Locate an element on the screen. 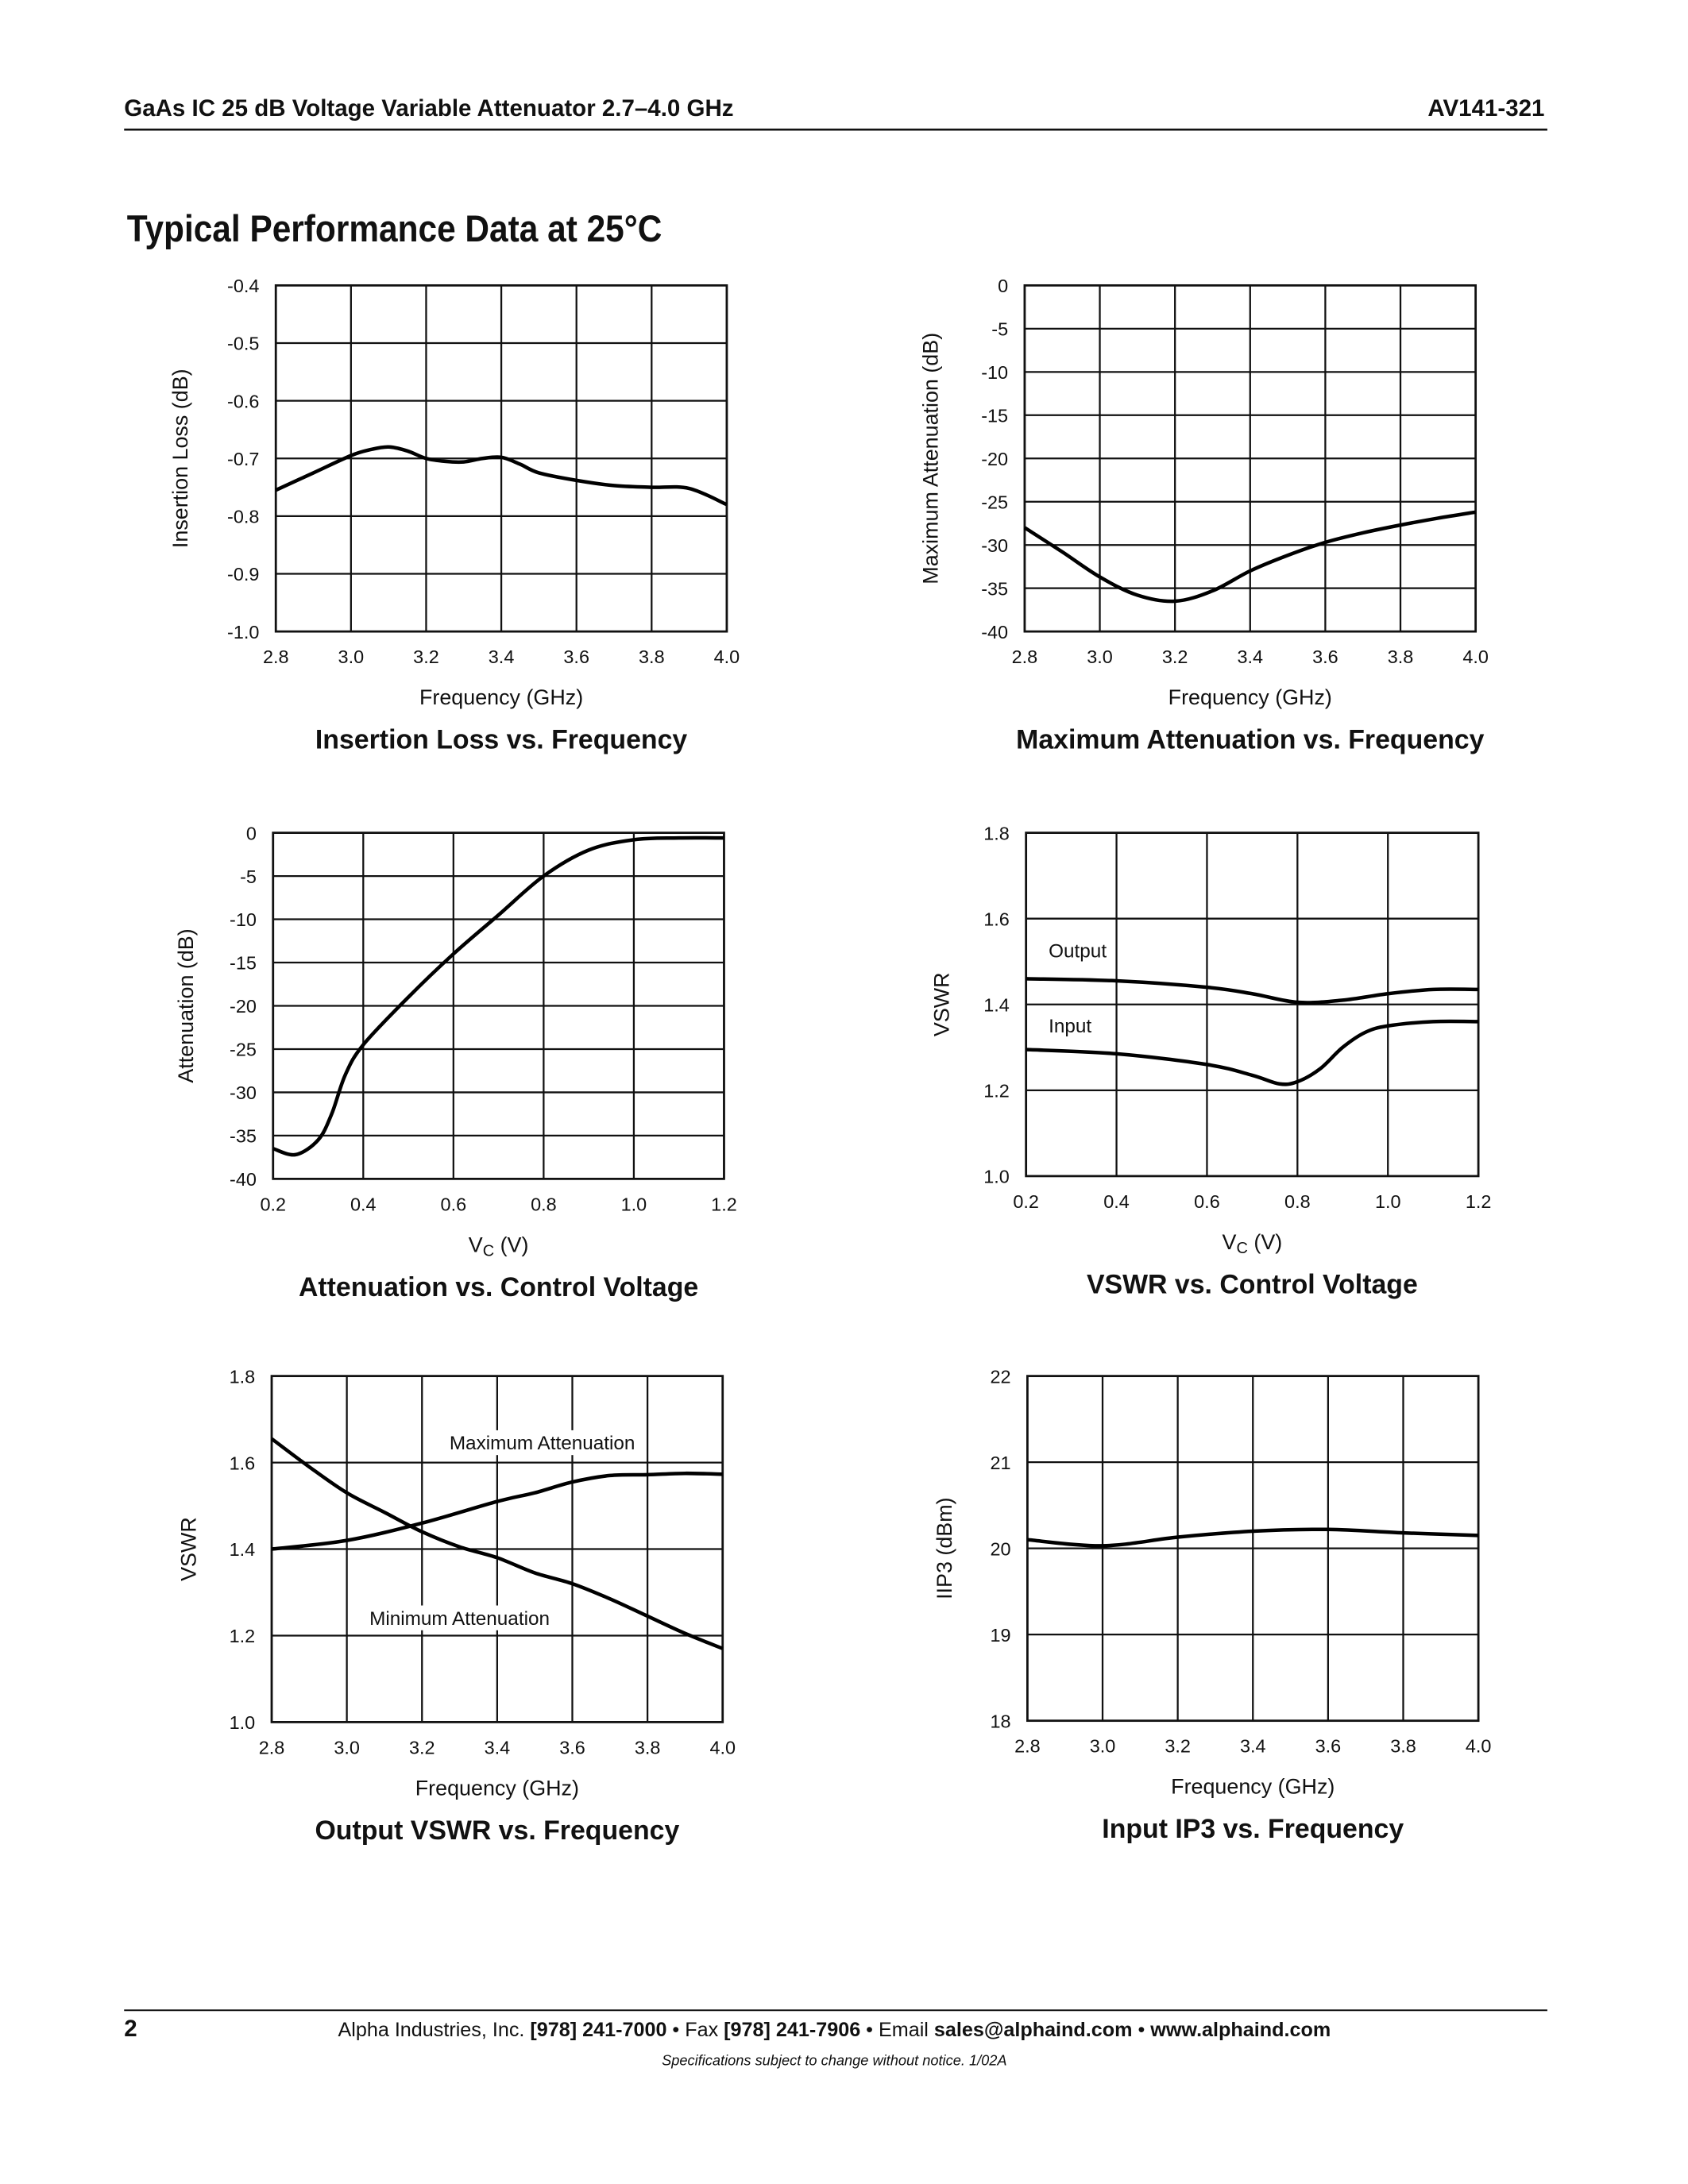  y-tick-label: 1.8 is located at coordinates (997, 833).